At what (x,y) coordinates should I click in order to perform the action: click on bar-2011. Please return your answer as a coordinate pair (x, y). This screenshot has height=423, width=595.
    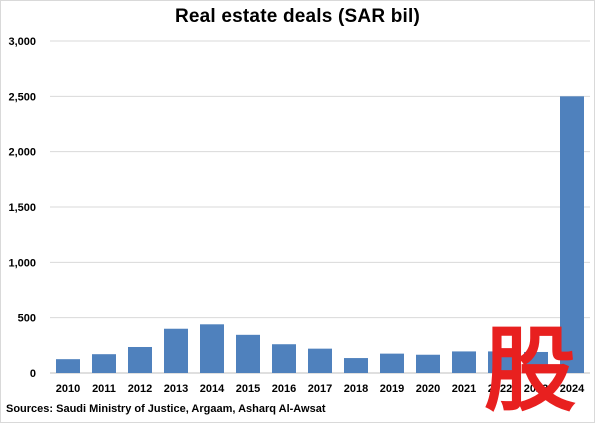
    Looking at the image, I should click on (104, 363).